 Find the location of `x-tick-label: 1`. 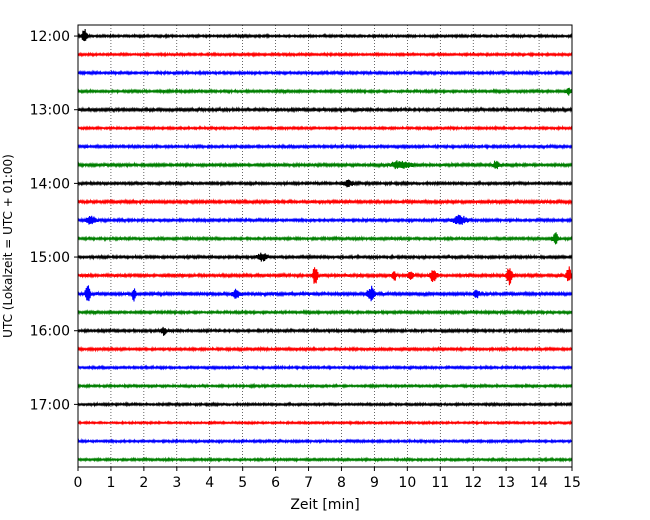

x-tick-label: 1 is located at coordinates (110, 483).